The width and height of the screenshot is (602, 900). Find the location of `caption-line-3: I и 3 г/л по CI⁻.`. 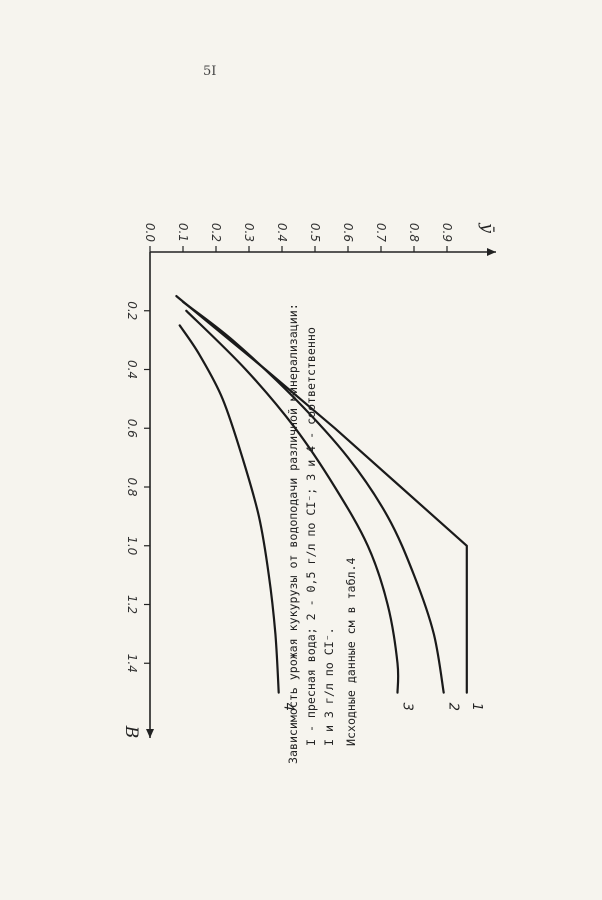

caption-line-3: I и 3 г/л по CI⁻. is located at coordinates (329, 686).